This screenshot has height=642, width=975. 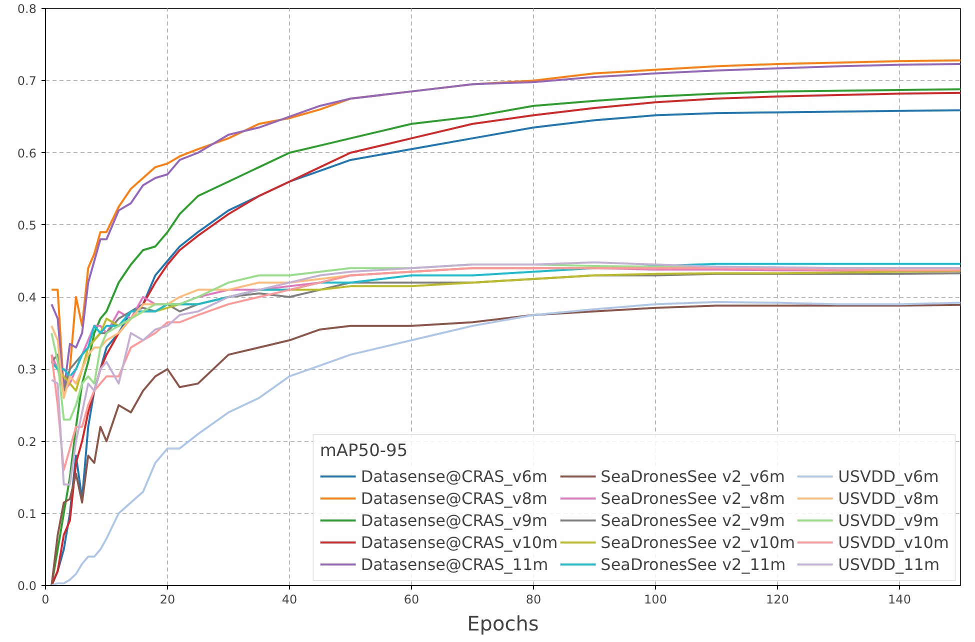 I want to click on legend-label: Datasense@CRAS_v9m, so click(x=454, y=520).